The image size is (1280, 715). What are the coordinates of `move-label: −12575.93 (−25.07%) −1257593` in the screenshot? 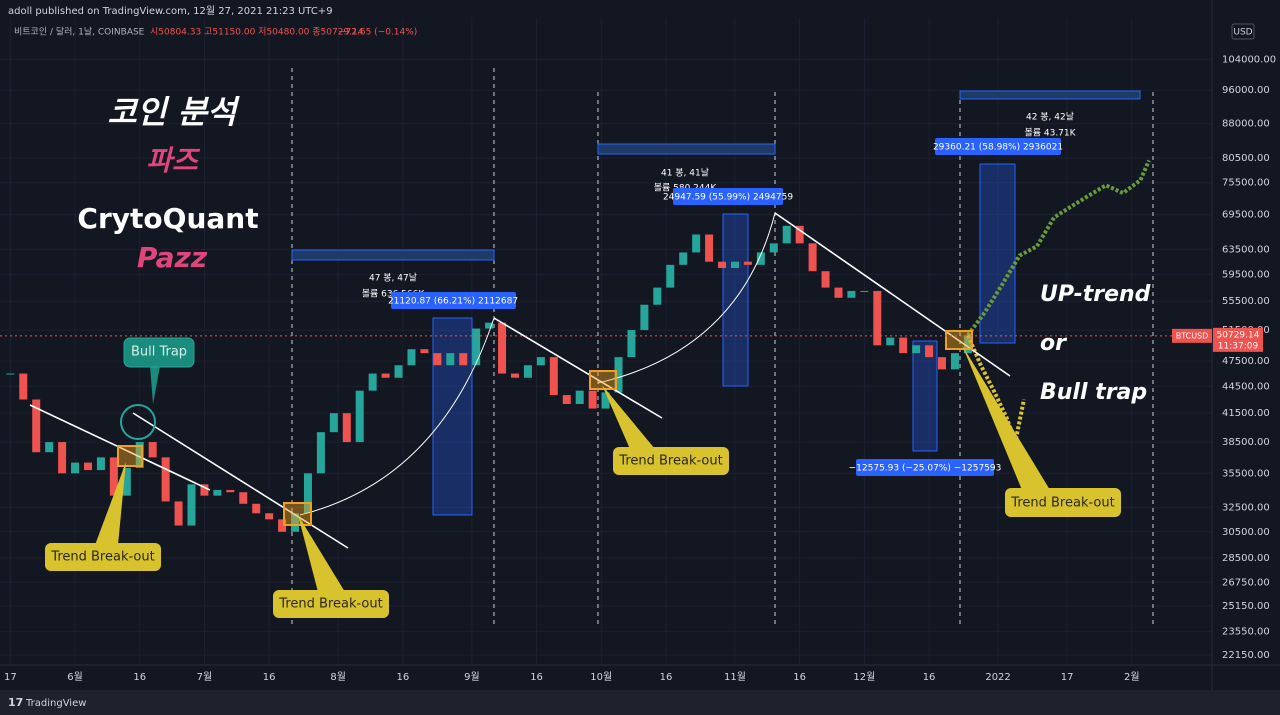 It's located at (925, 469).